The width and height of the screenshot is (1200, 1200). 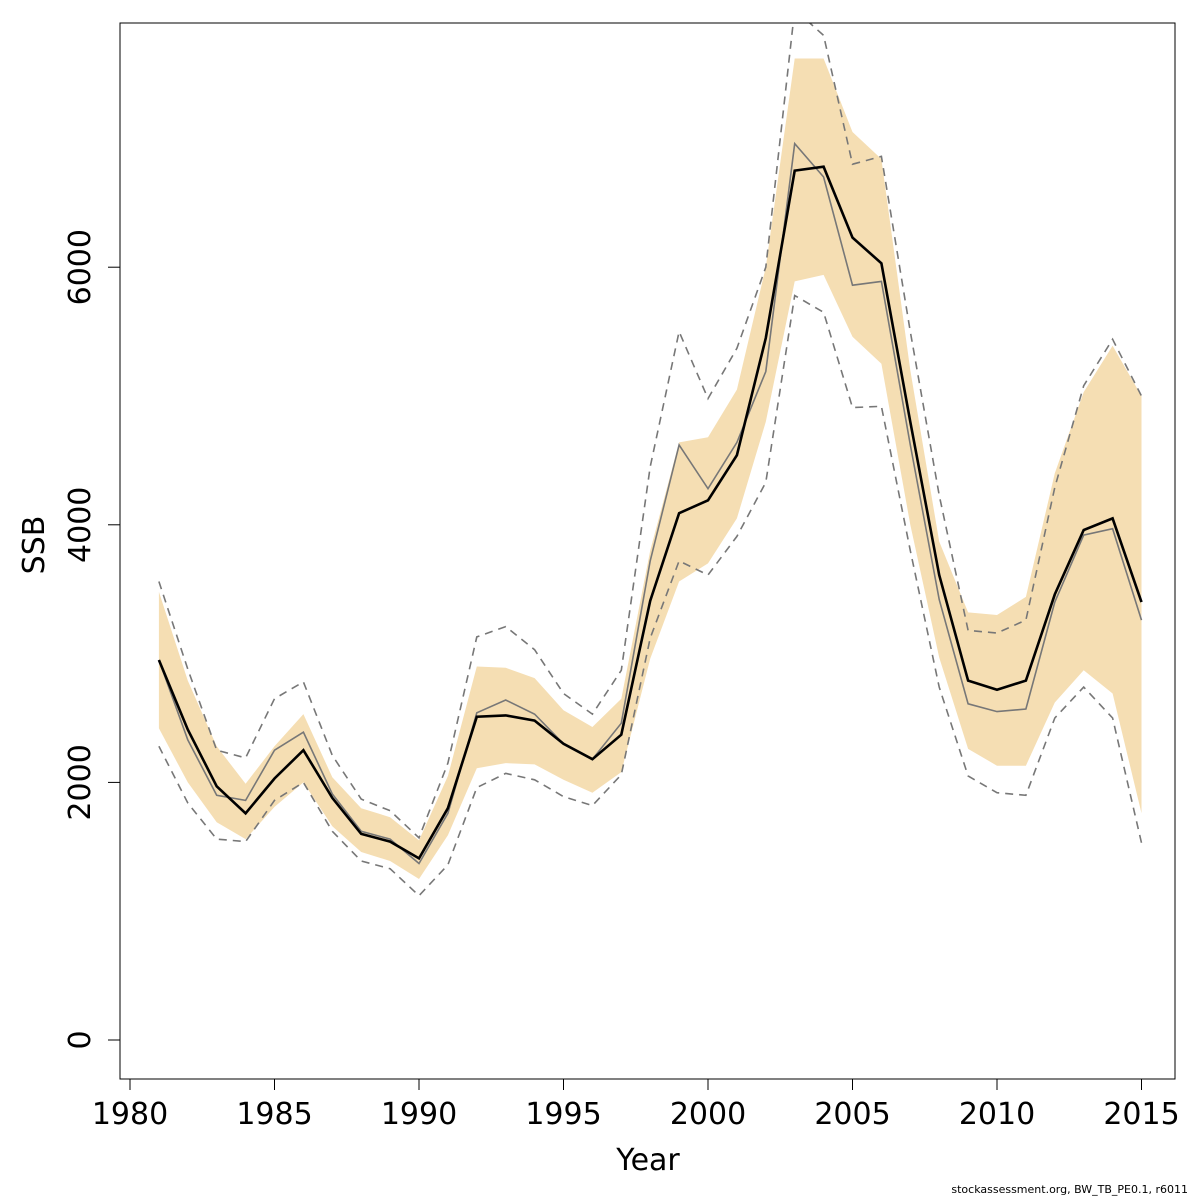 I want to click on x-tick-label: 2000, so click(x=708, y=1114).